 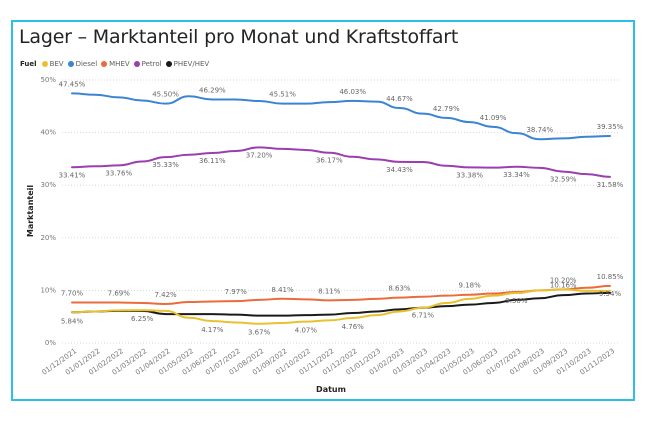 What do you see at coordinates (165, 295) in the screenshot?
I see `data-label: 7.42%` at bounding box center [165, 295].